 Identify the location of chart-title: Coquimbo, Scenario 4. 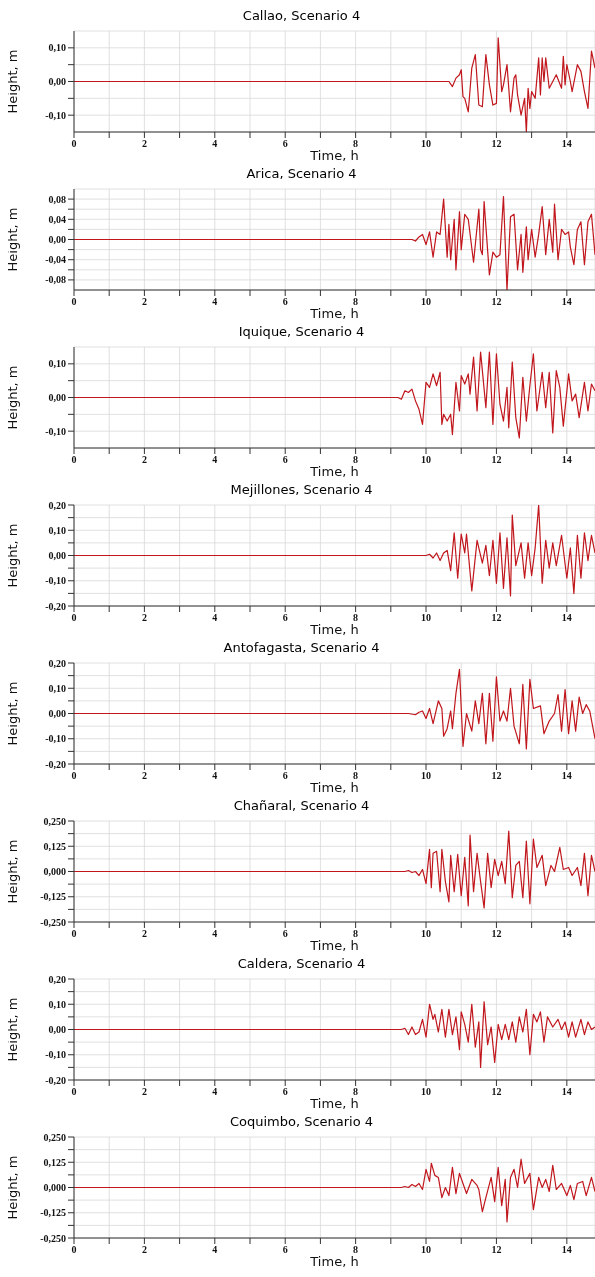
(301, 1122).